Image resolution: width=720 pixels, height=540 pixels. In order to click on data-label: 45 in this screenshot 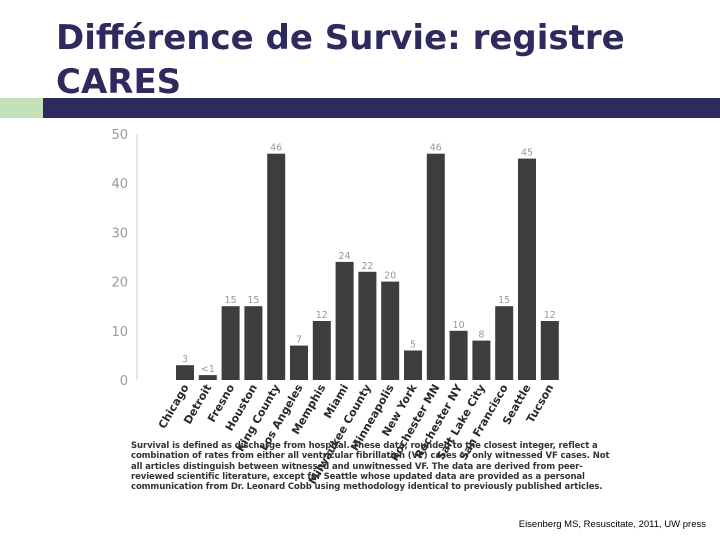, I will do `click(527, 153)`.